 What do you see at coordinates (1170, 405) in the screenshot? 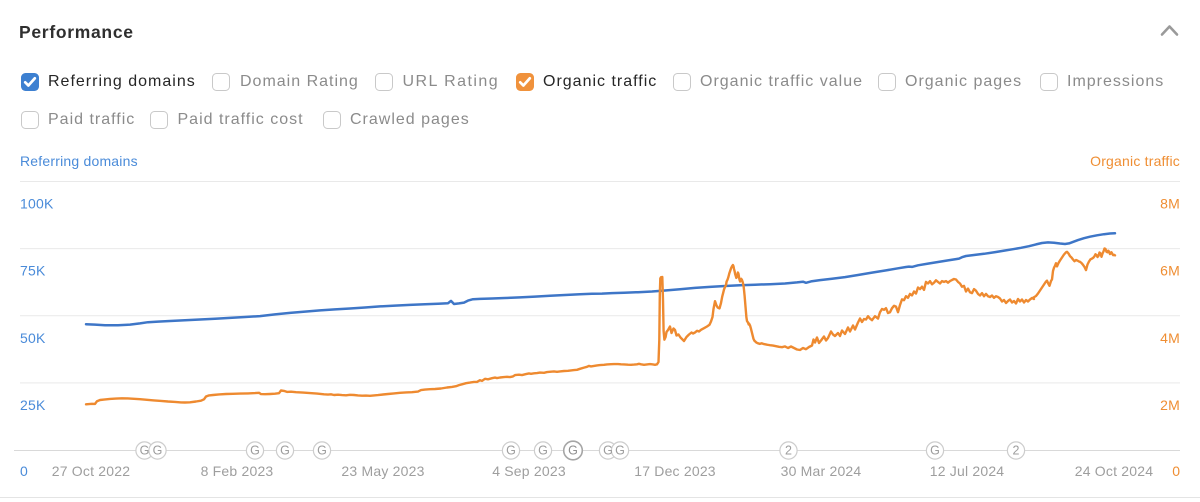
I see `svg-text: 2M` at bounding box center [1170, 405].